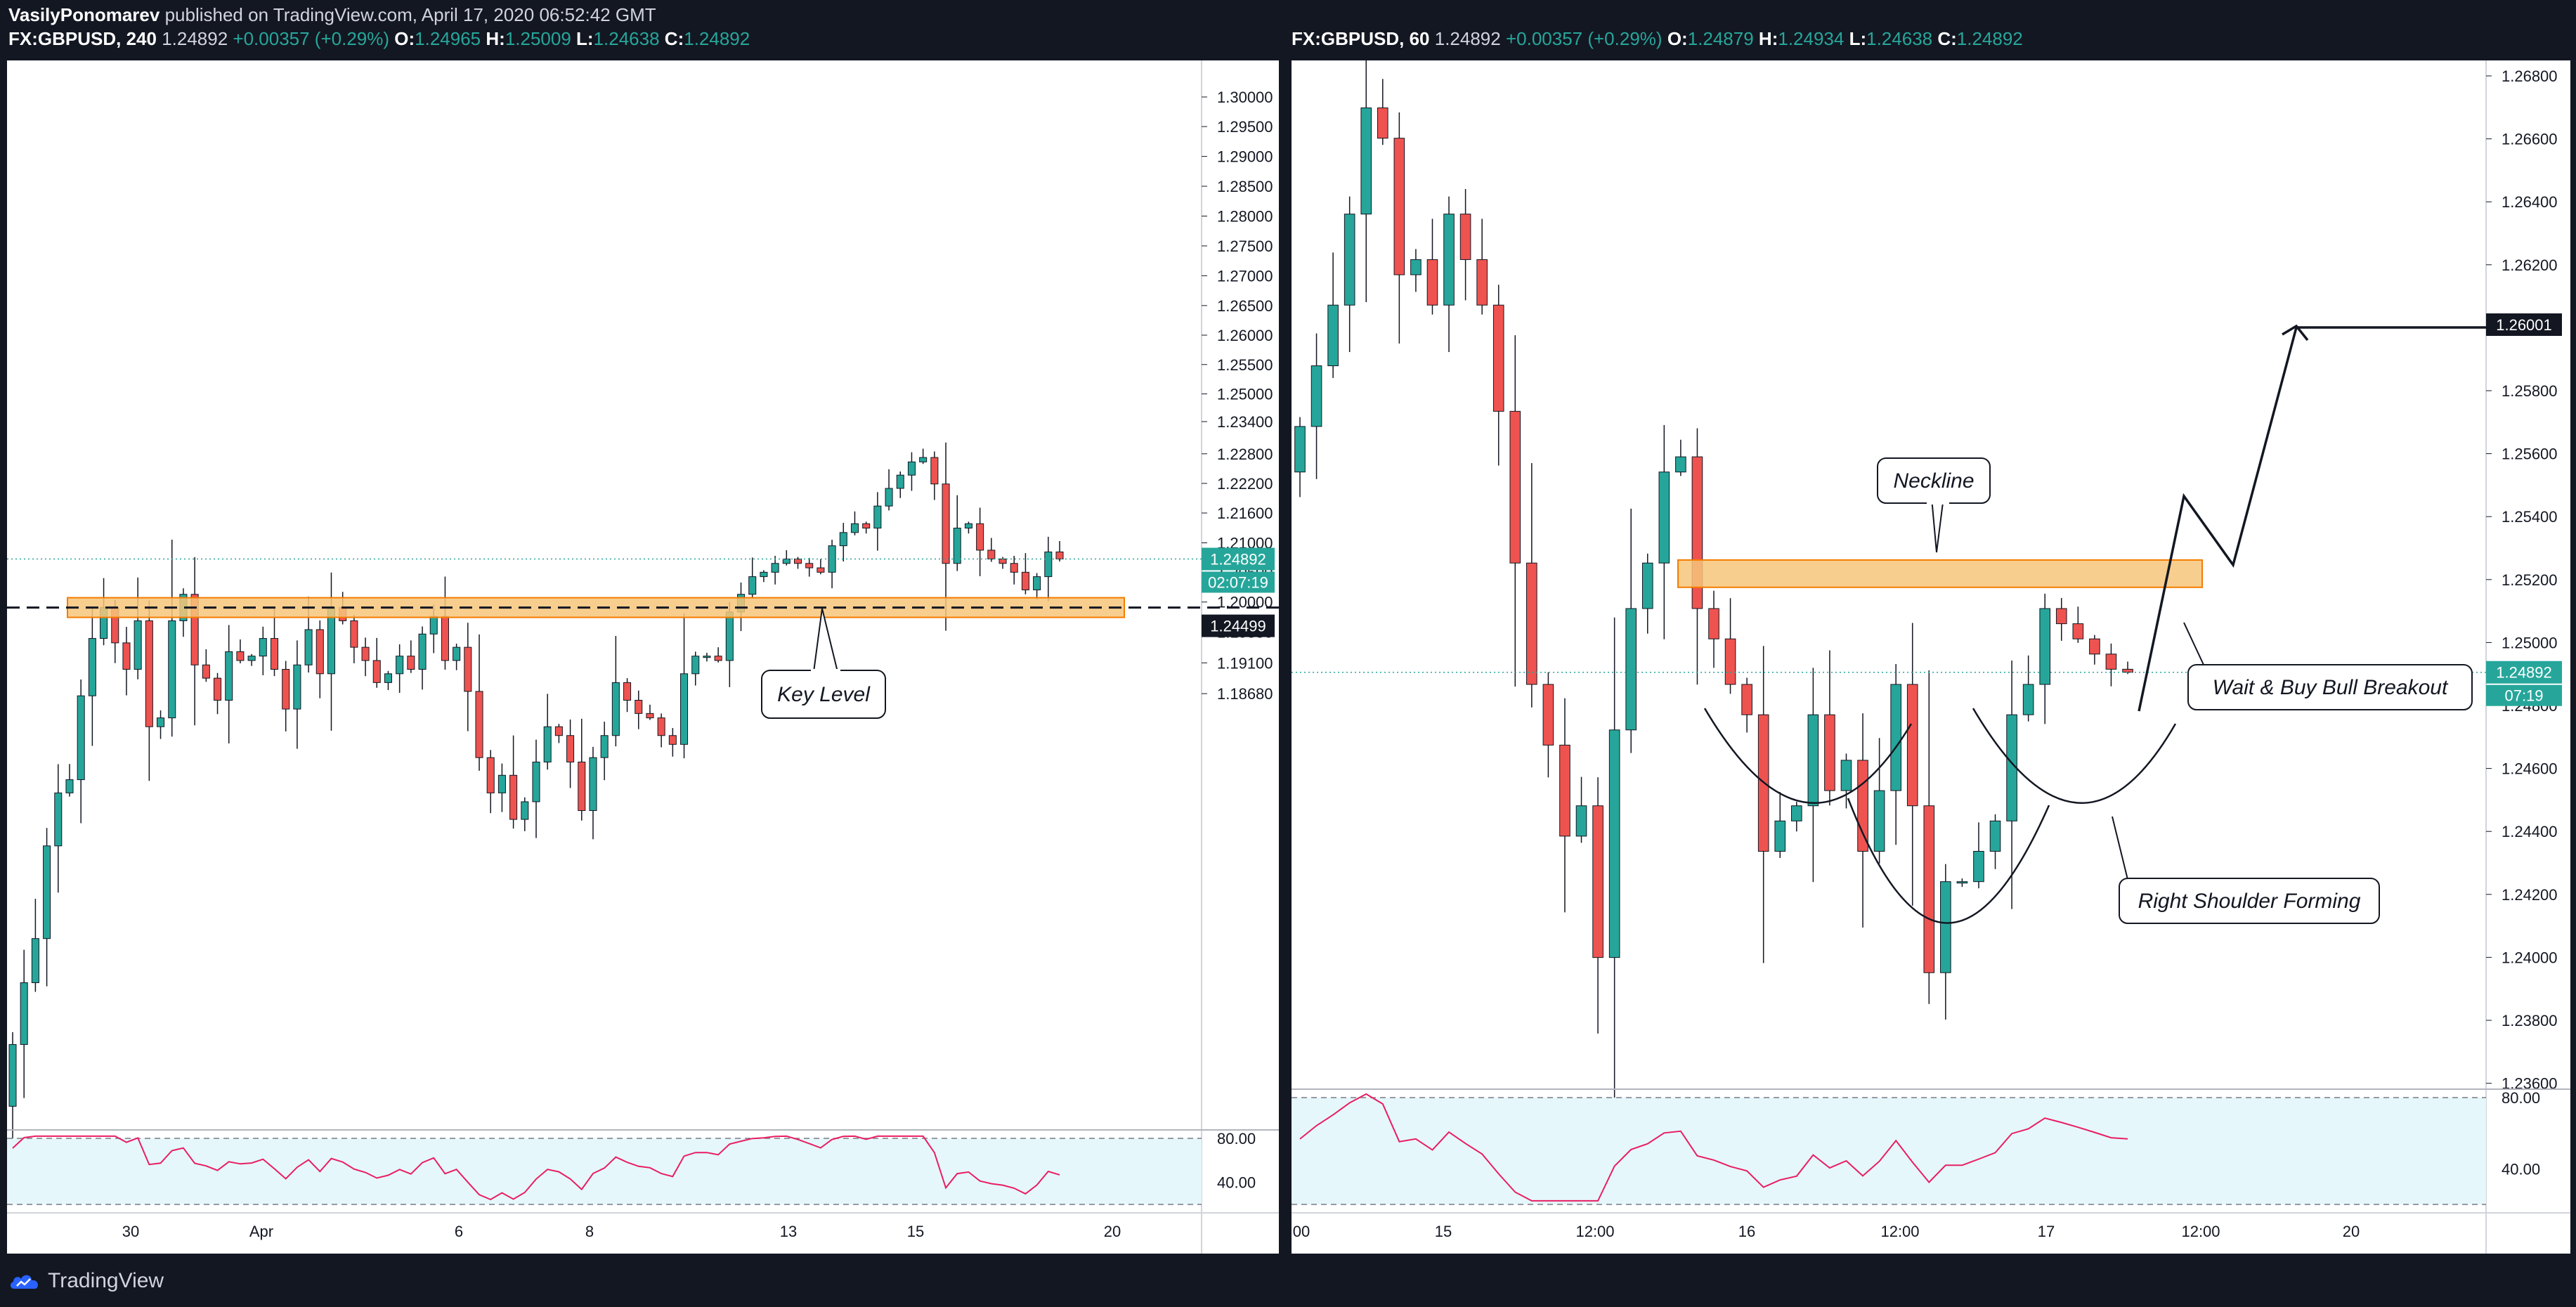 The height and width of the screenshot is (1307, 2576). Describe the element at coordinates (2312, 519) in the screenshot. I see `projection-path` at that location.